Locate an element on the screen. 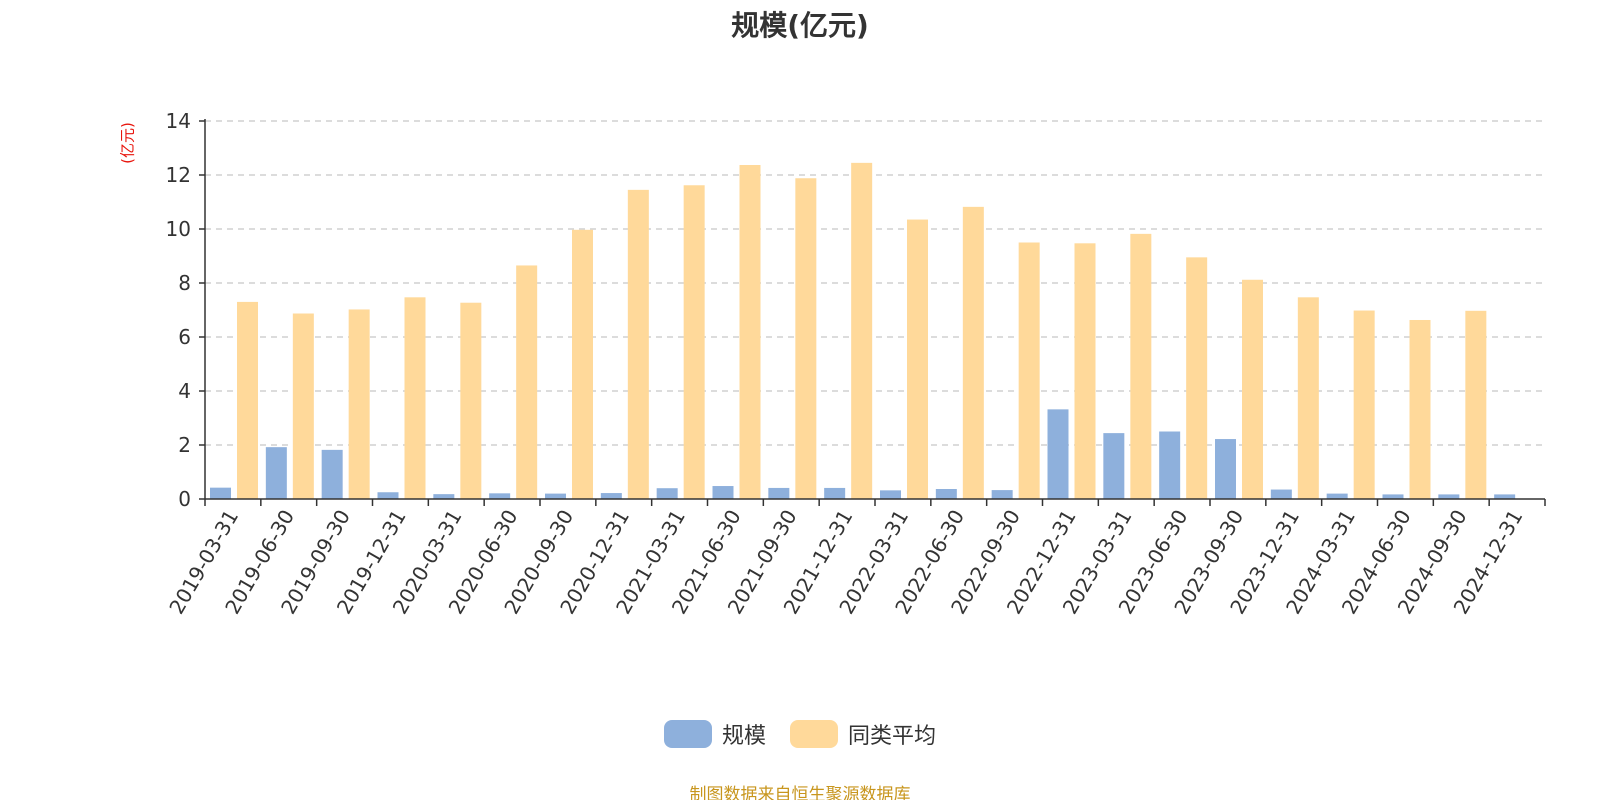  legend-label-scale: 规模 is located at coordinates (743, 736).